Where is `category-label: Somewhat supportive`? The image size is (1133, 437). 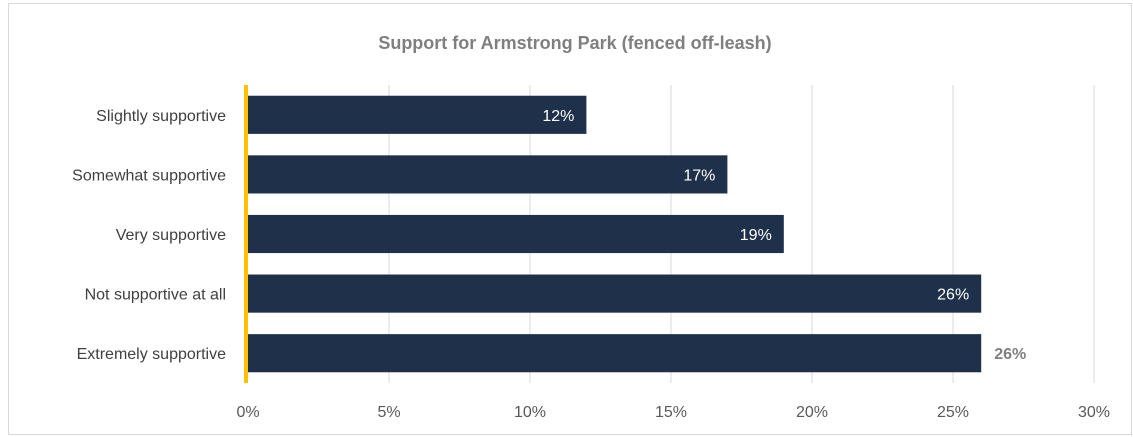 category-label: Somewhat supportive is located at coordinates (149, 175).